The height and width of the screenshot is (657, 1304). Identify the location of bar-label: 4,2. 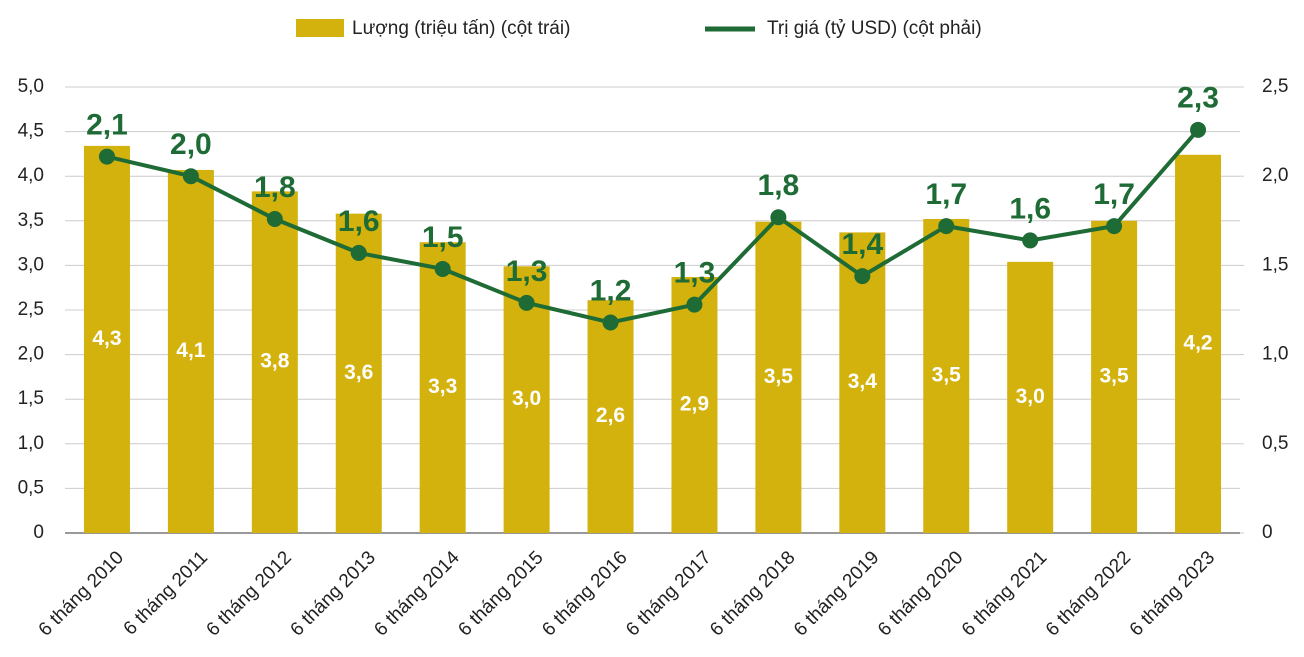
(1197, 342).